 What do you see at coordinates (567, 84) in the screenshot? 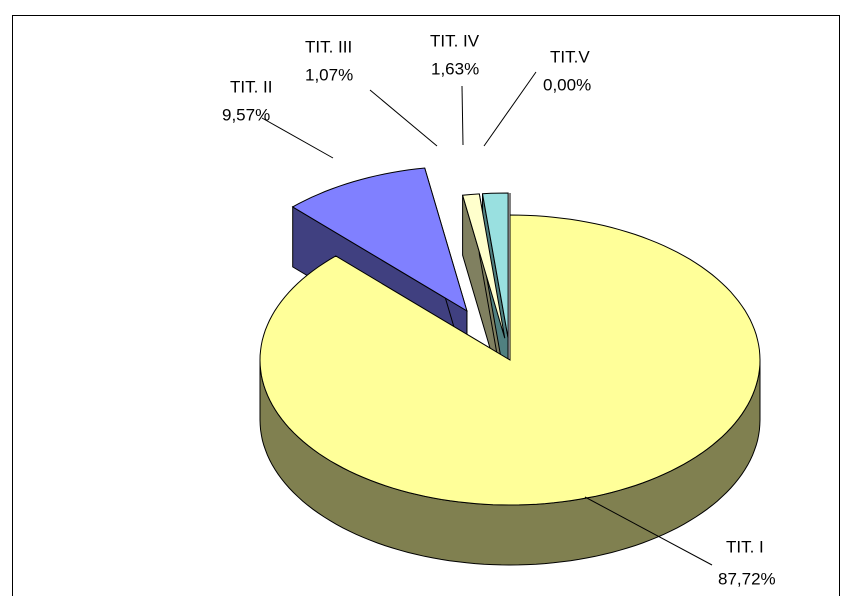
I see `slice-value: 0,00%` at bounding box center [567, 84].